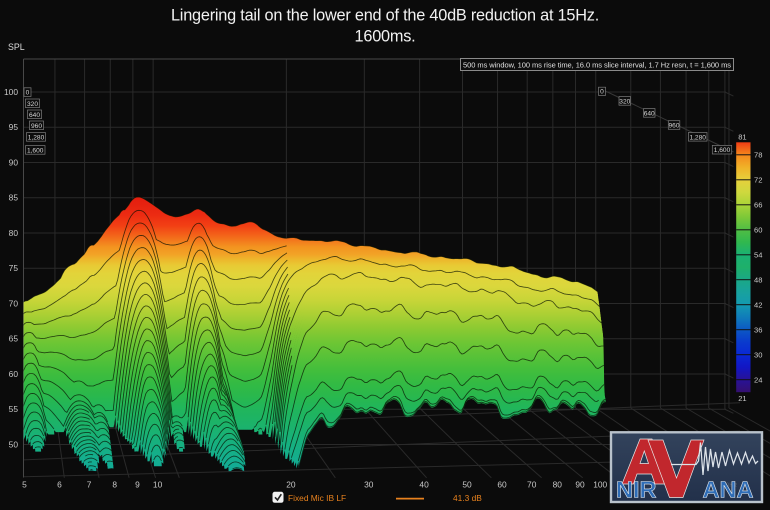  I want to click on svg-text: 55, so click(14, 409).